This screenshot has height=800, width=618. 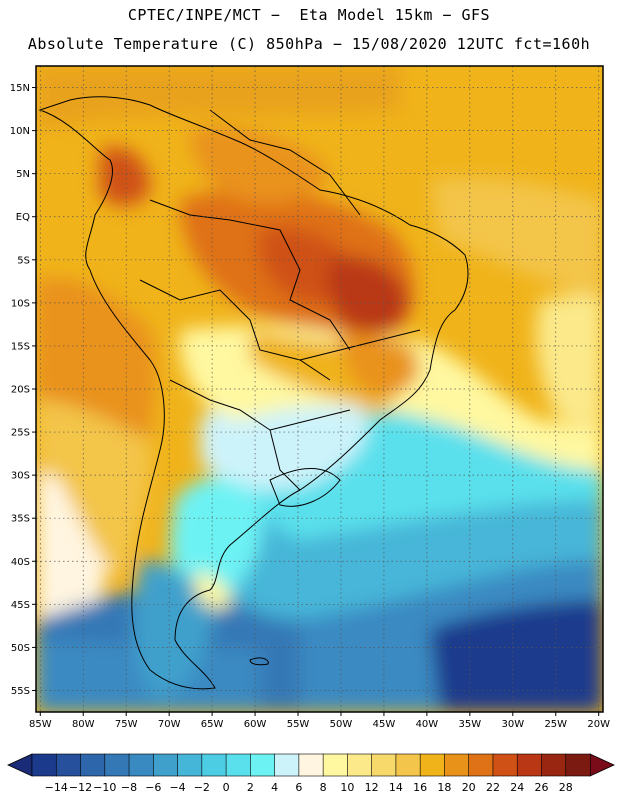 What do you see at coordinates (153, 787) in the screenshot?
I see `colorbar-label: −6` at bounding box center [153, 787].